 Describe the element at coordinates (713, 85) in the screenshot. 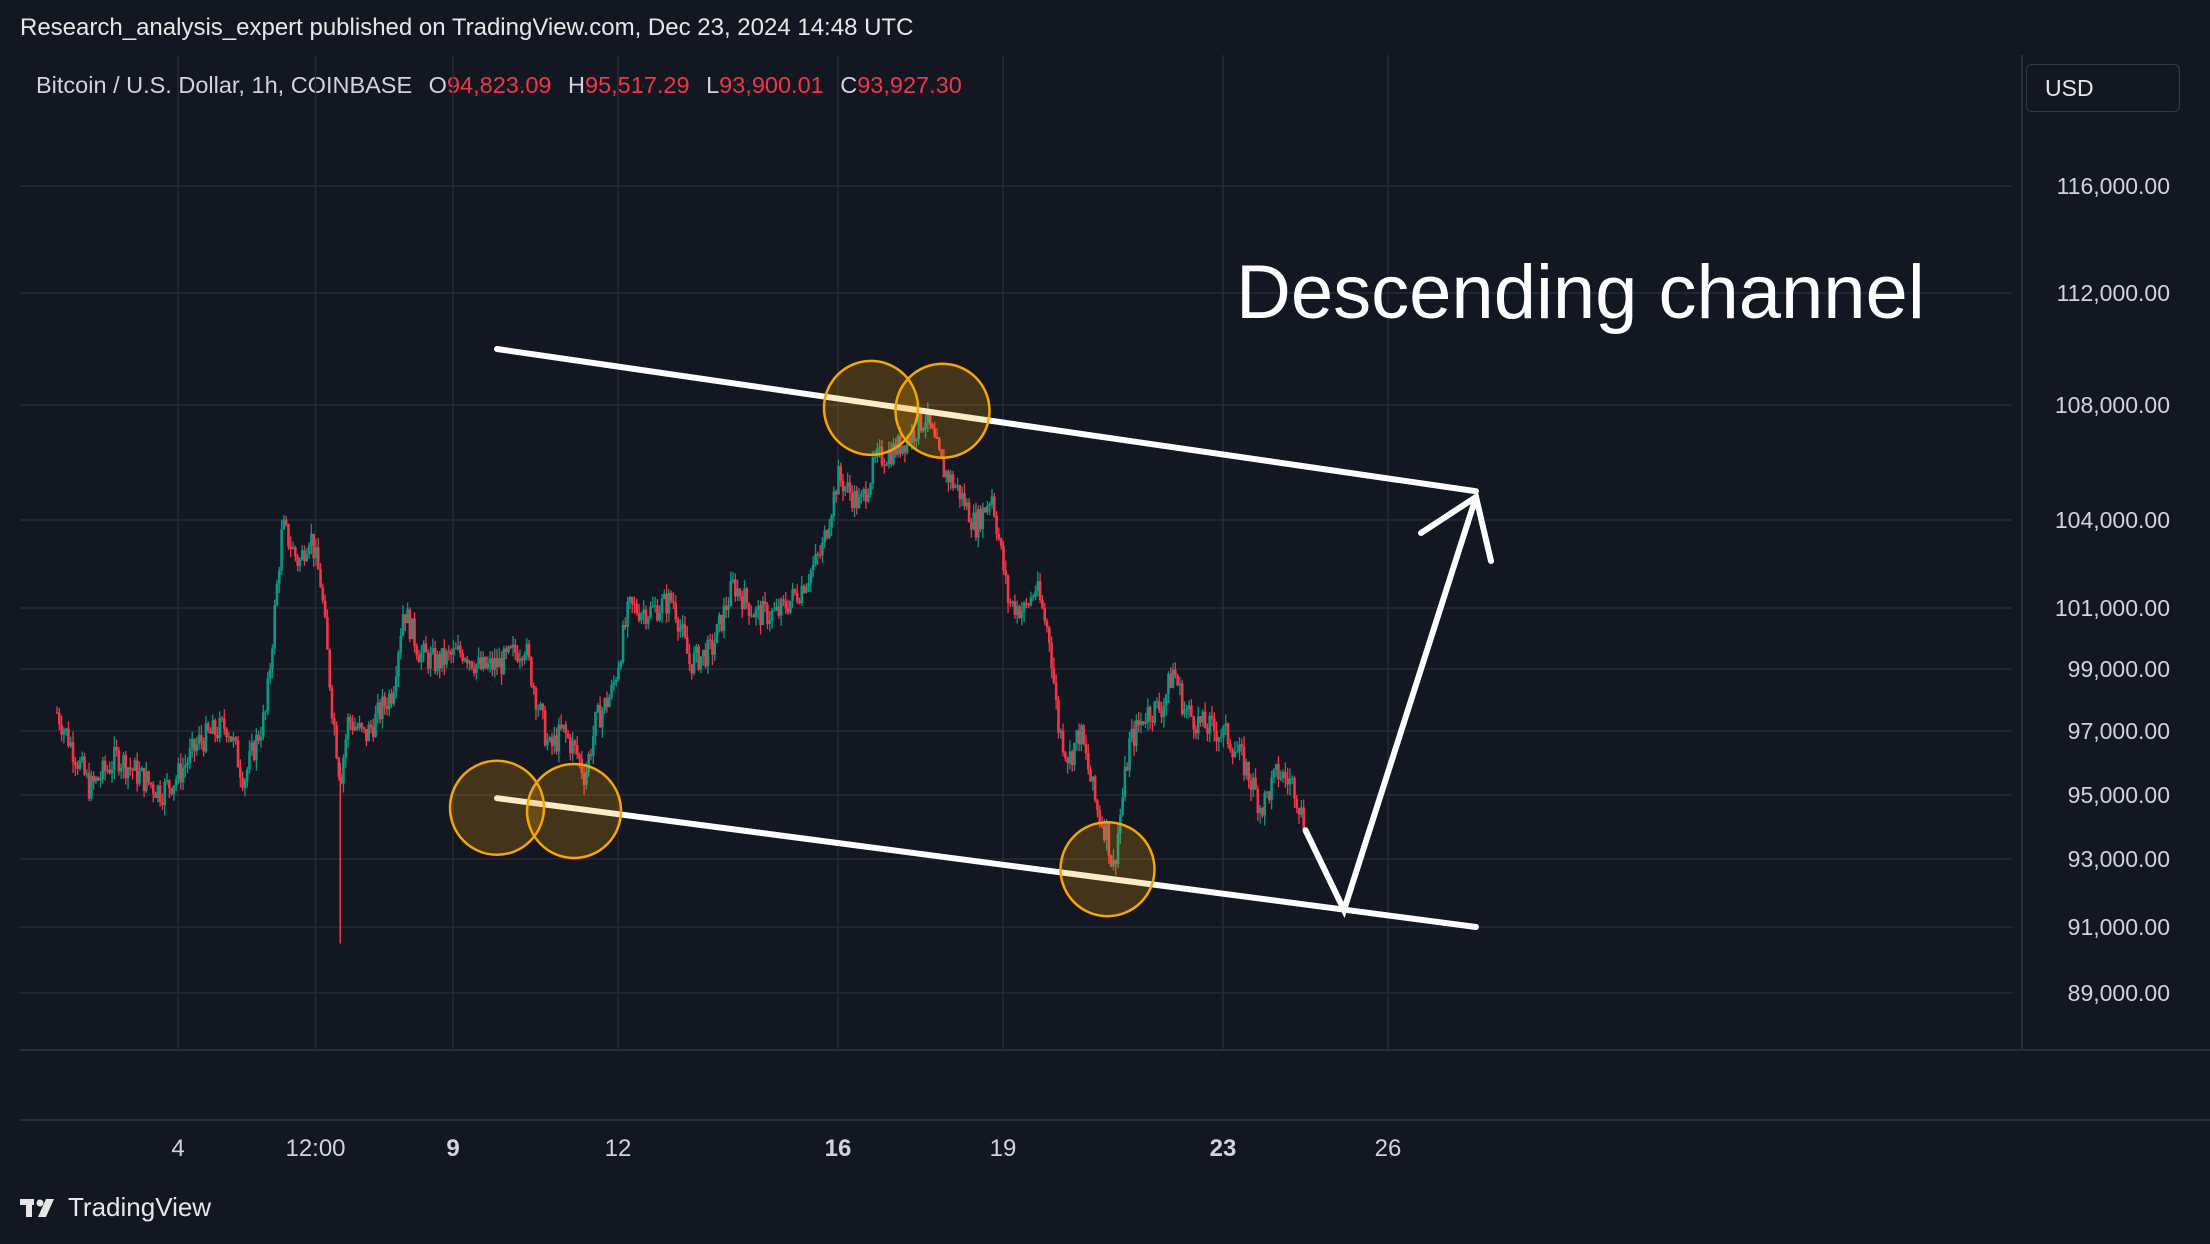

I see `low-label: L` at that location.